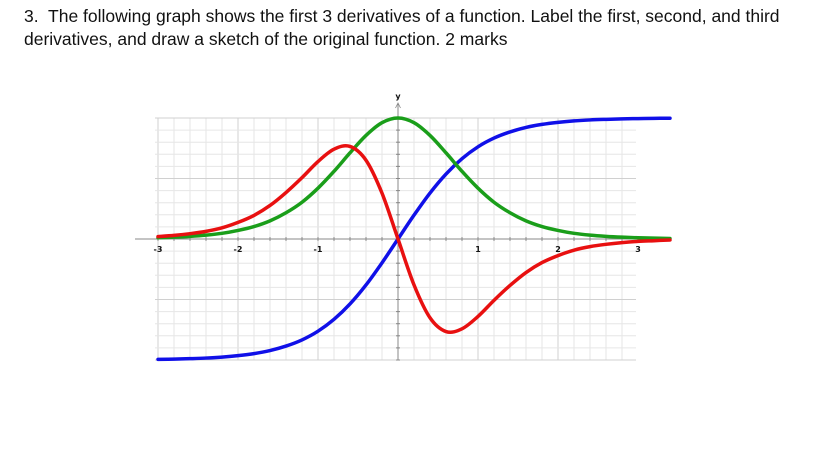 The height and width of the screenshot is (453, 813). I want to click on question-number: 3., so click(31, 16).